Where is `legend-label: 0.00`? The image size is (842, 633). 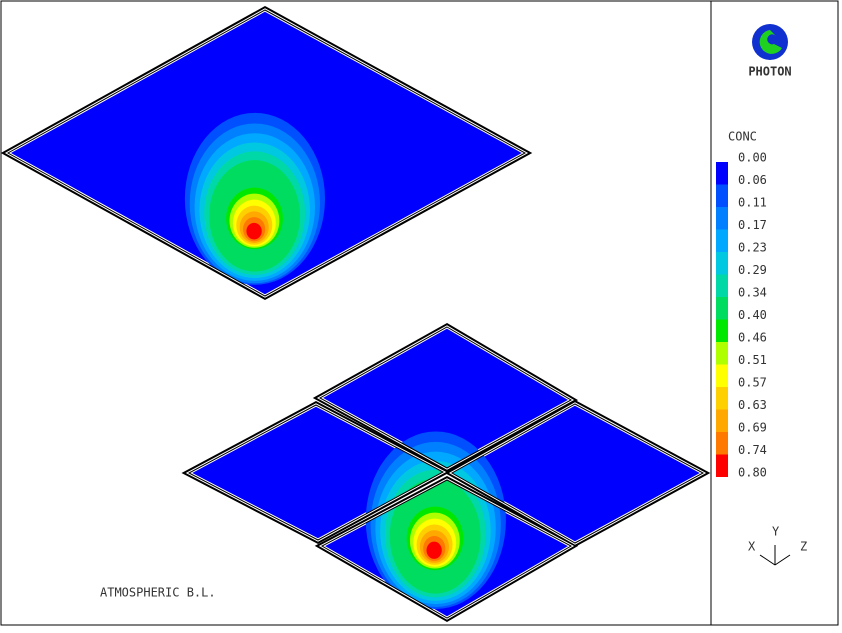
legend-label: 0.00 is located at coordinates (752, 158).